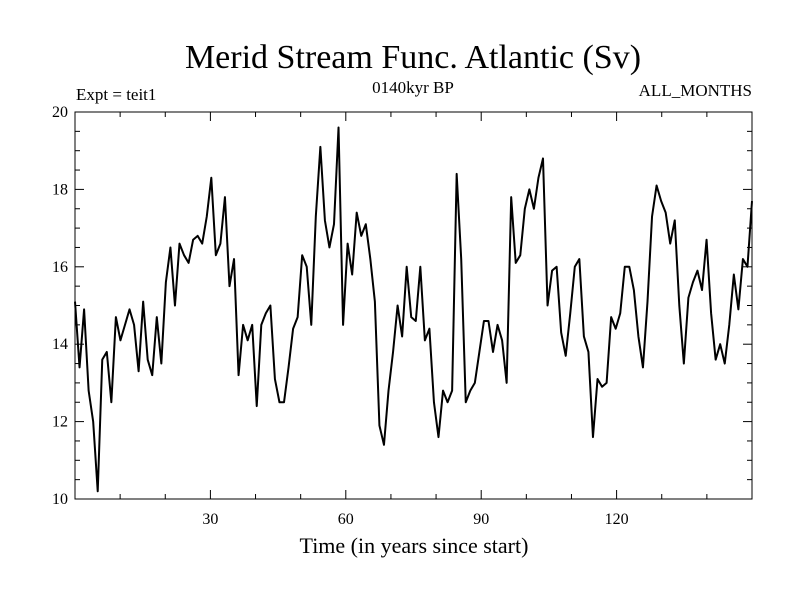 The height and width of the screenshot is (600, 800). I want to click on y-tick-label: 18, so click(60, 189).